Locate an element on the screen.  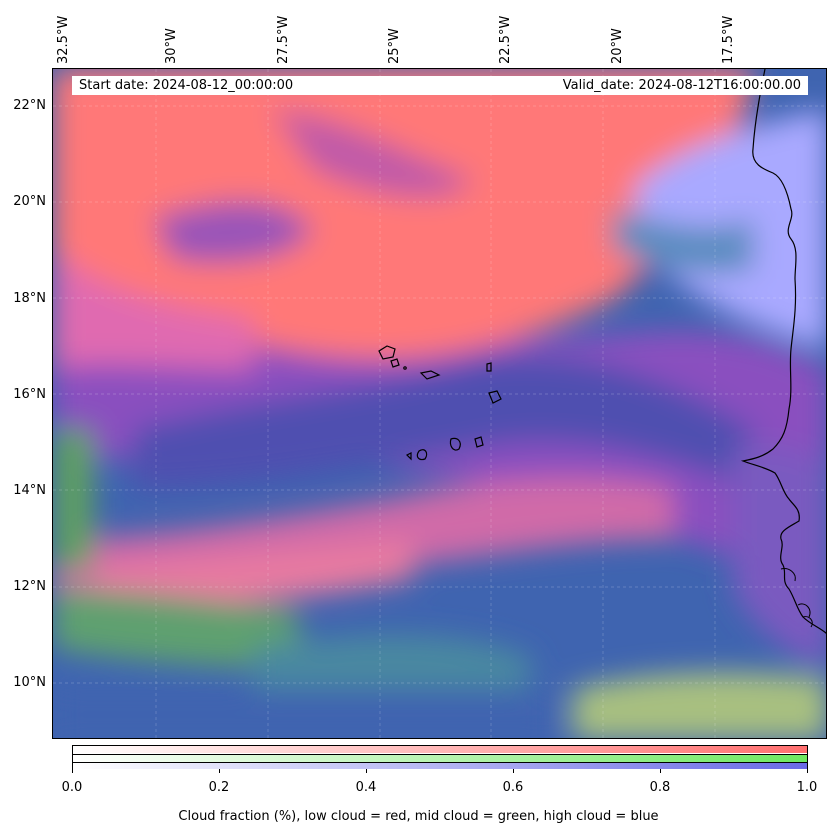
colorbar-tick-label: 0.4 is located at coordinates (366, 787).